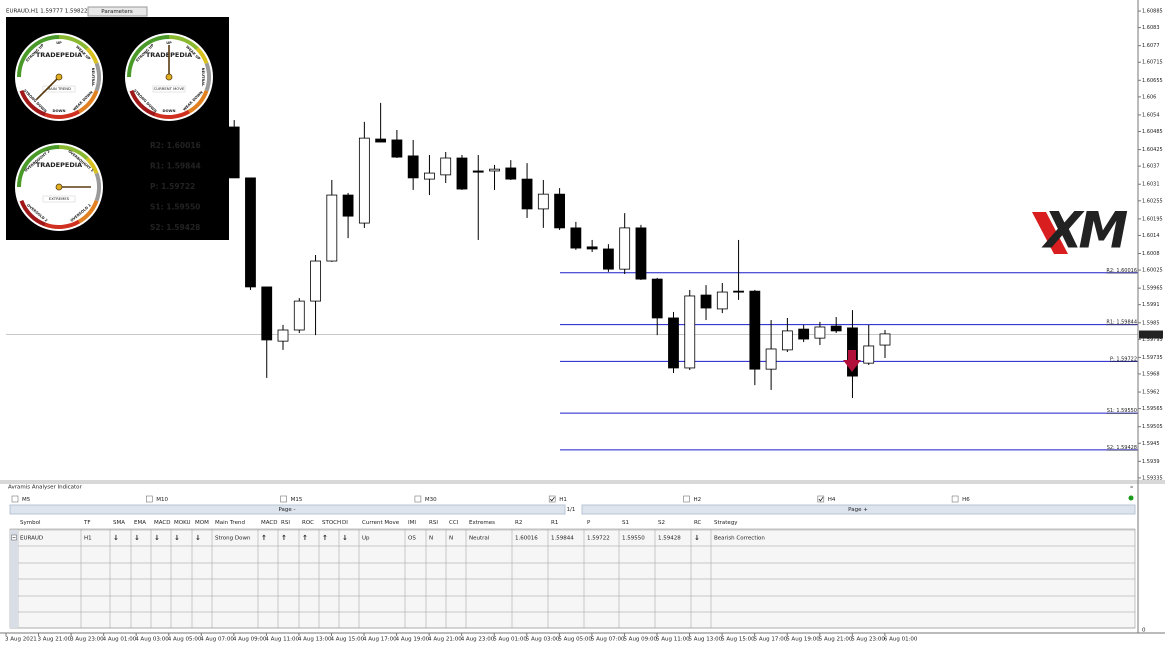 The height and width of the screenshot is (653, 1165). I want to click on column-header: STOCH, so click(331, 523).